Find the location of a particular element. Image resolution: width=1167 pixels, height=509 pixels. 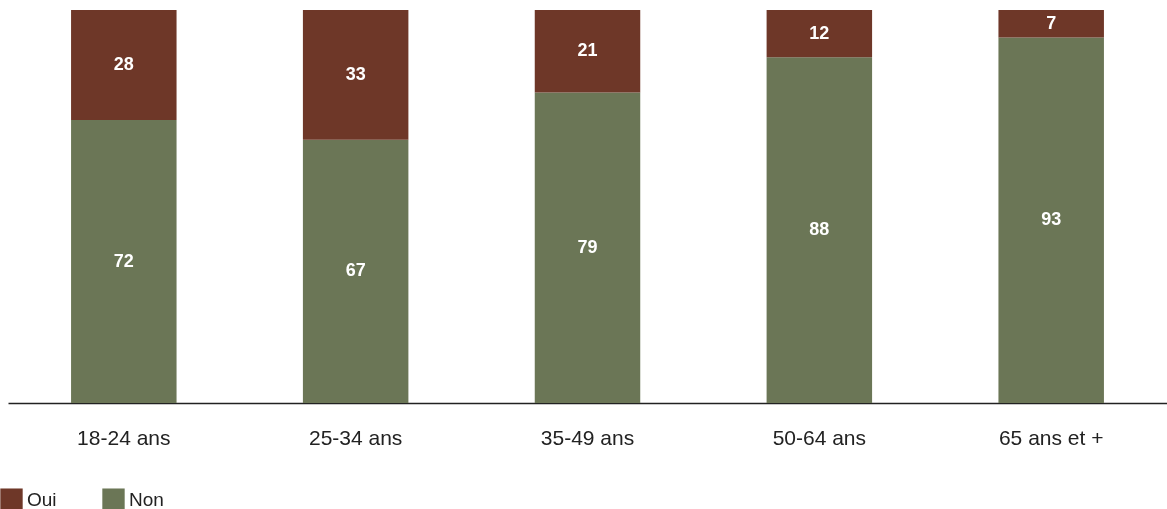

data-label: 21 is located at coordinates (587, 50).